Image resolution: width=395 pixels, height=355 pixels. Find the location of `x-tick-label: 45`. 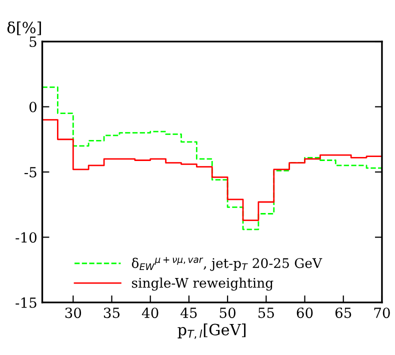

x-tick-label: 45 is located at coordinates (188, 313).